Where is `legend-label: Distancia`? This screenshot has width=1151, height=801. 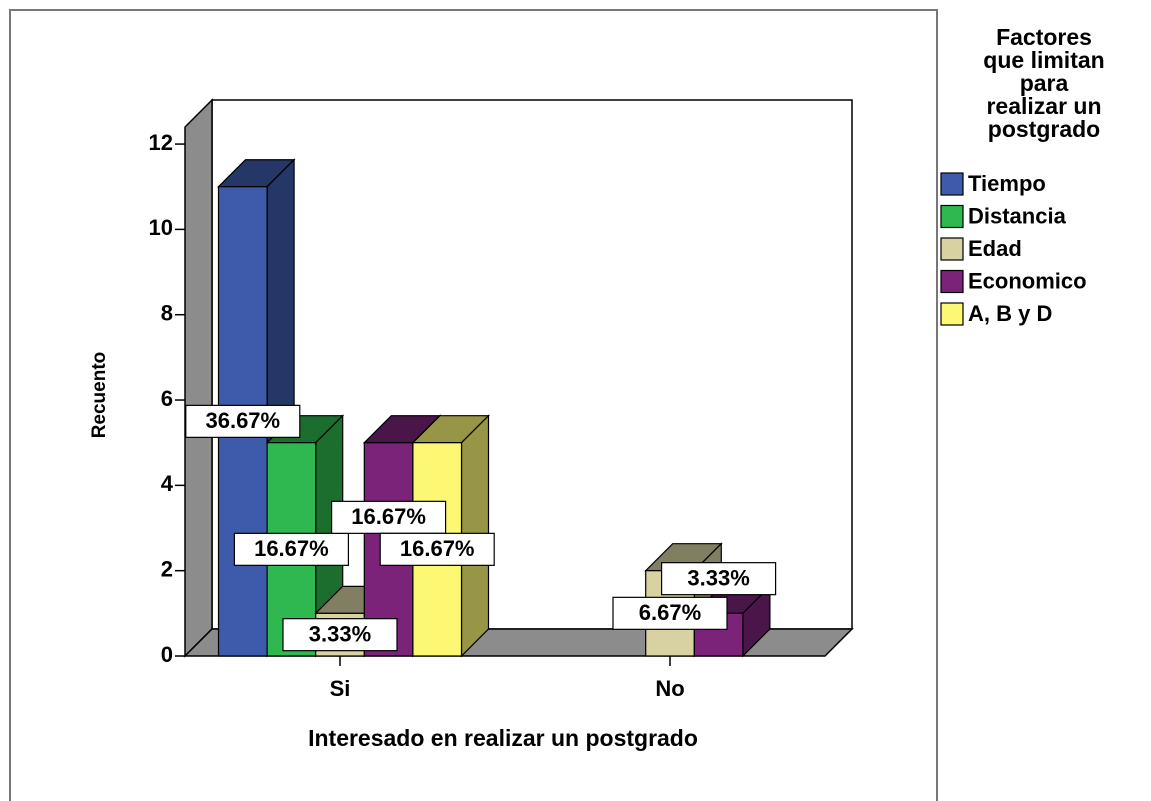
legend-label: Distancia is located at coordinates (1017, 215).